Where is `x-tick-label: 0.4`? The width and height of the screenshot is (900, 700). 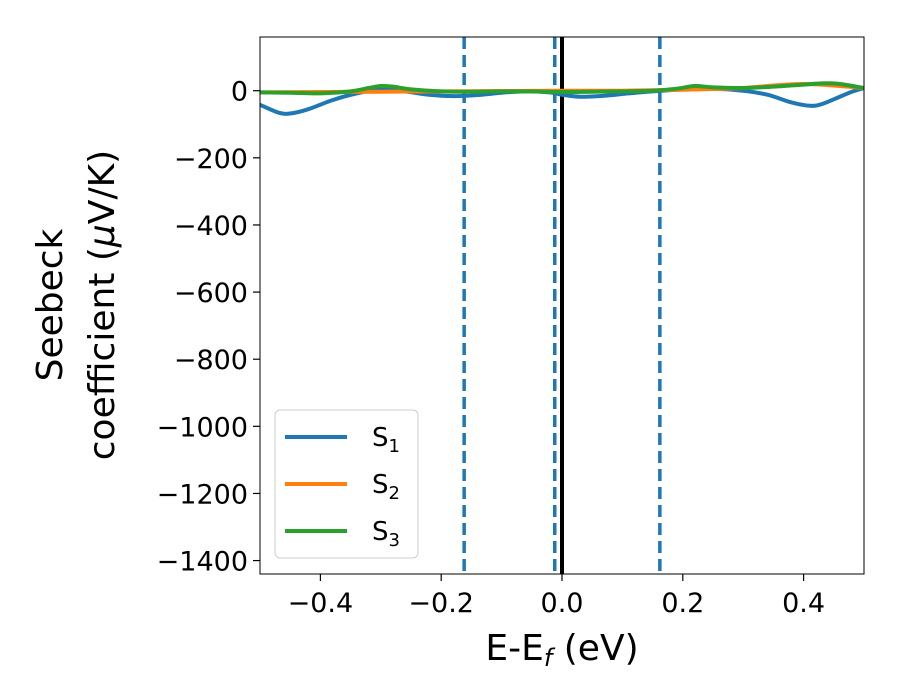
x-tick-label: 0.4 is located at coordinates (803, 603).